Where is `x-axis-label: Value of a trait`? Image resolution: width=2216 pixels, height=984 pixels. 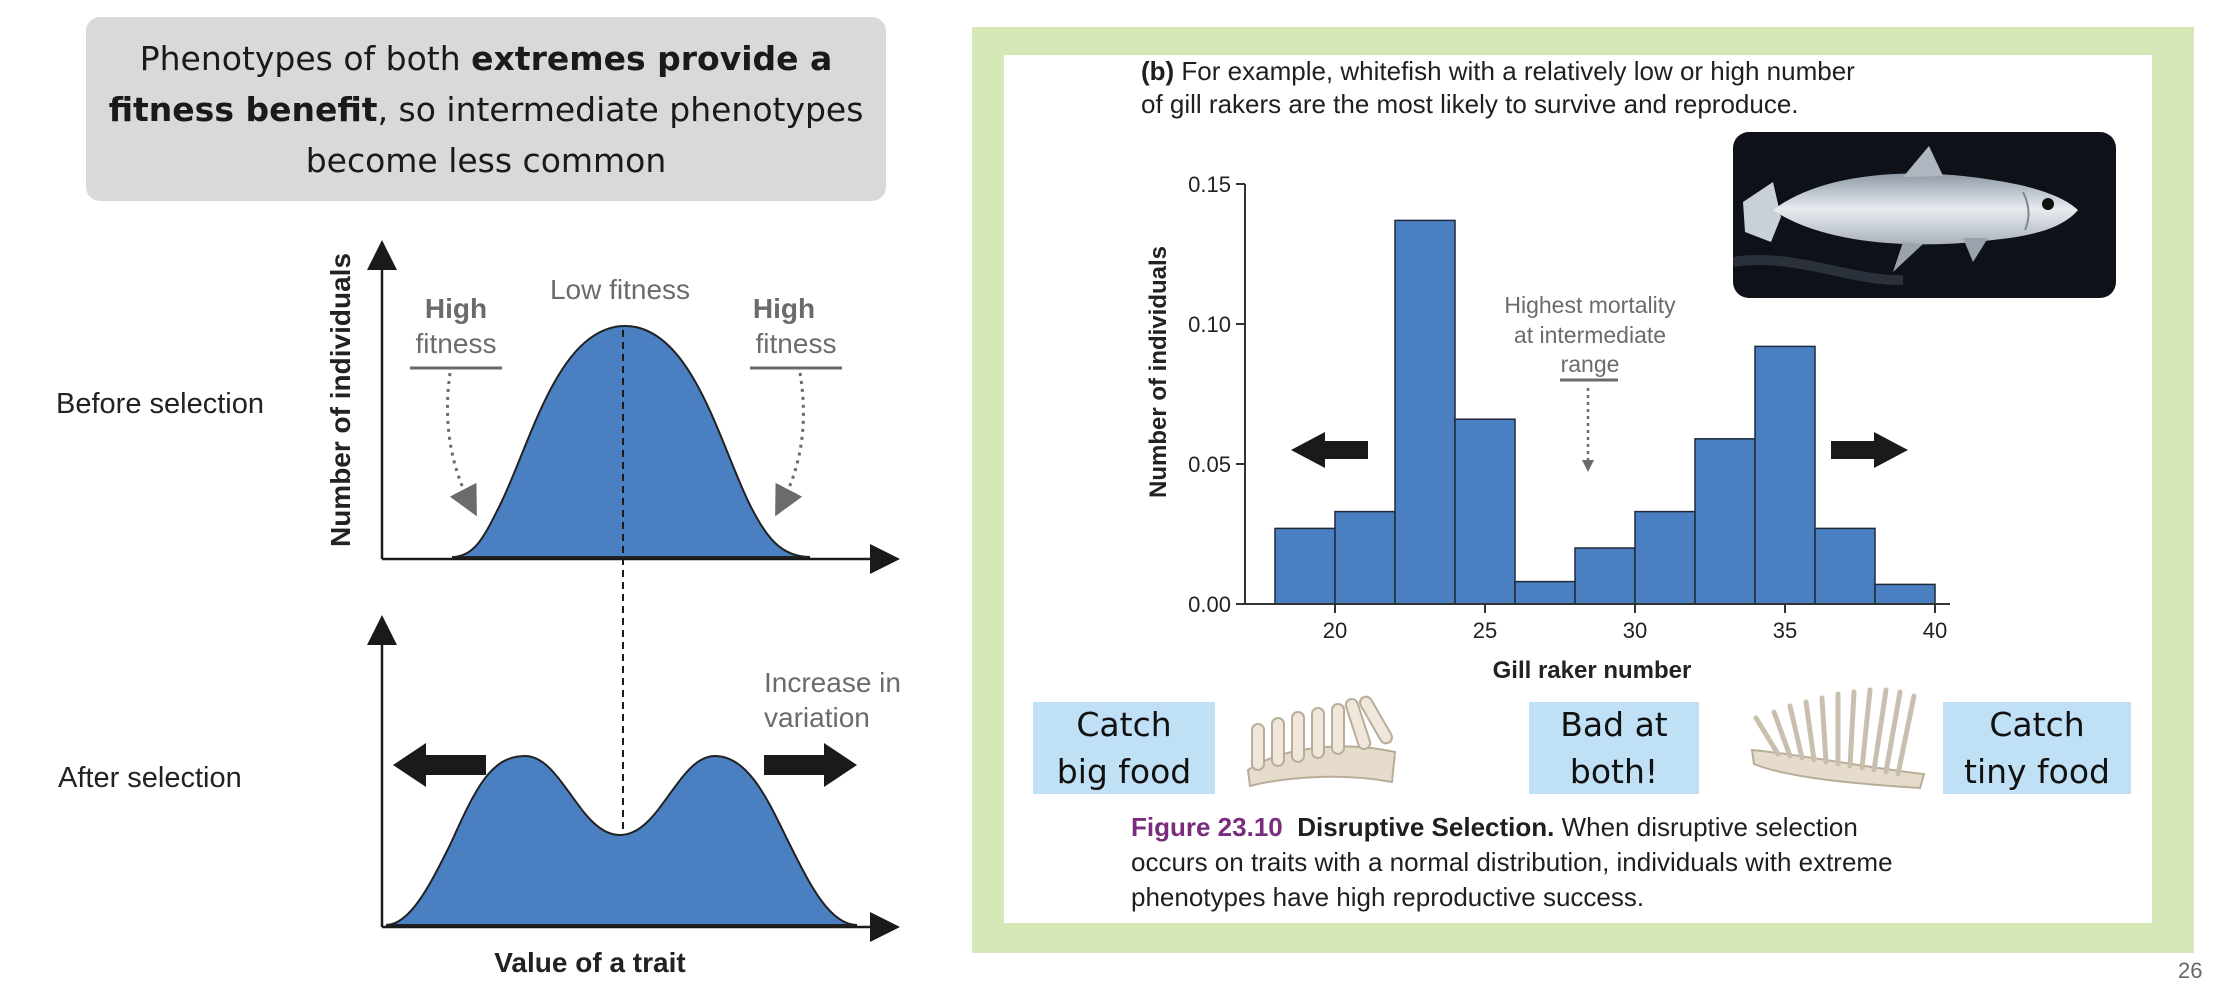 x-axis-label: Value of a trait is located at coordinates (589, 962).